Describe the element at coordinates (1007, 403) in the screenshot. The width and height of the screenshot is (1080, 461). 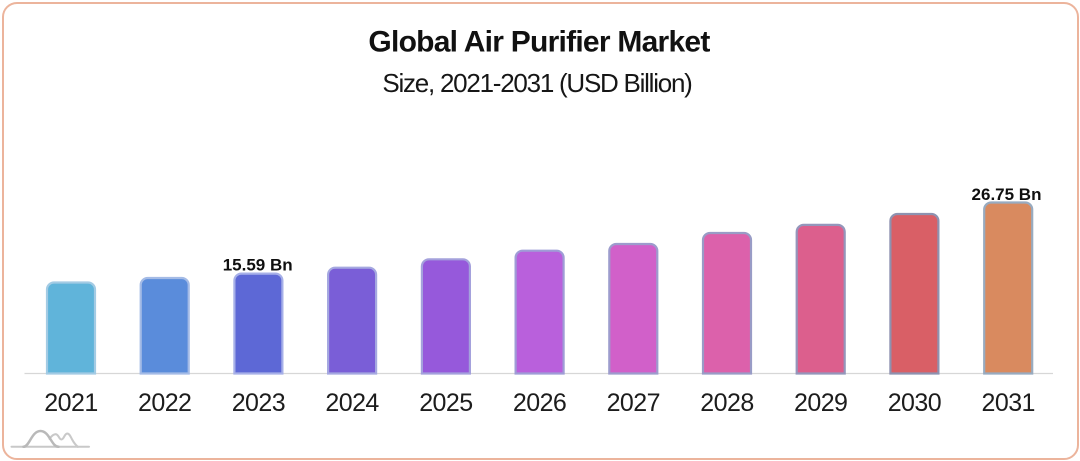
I see `svg-text: 2031` at that location.